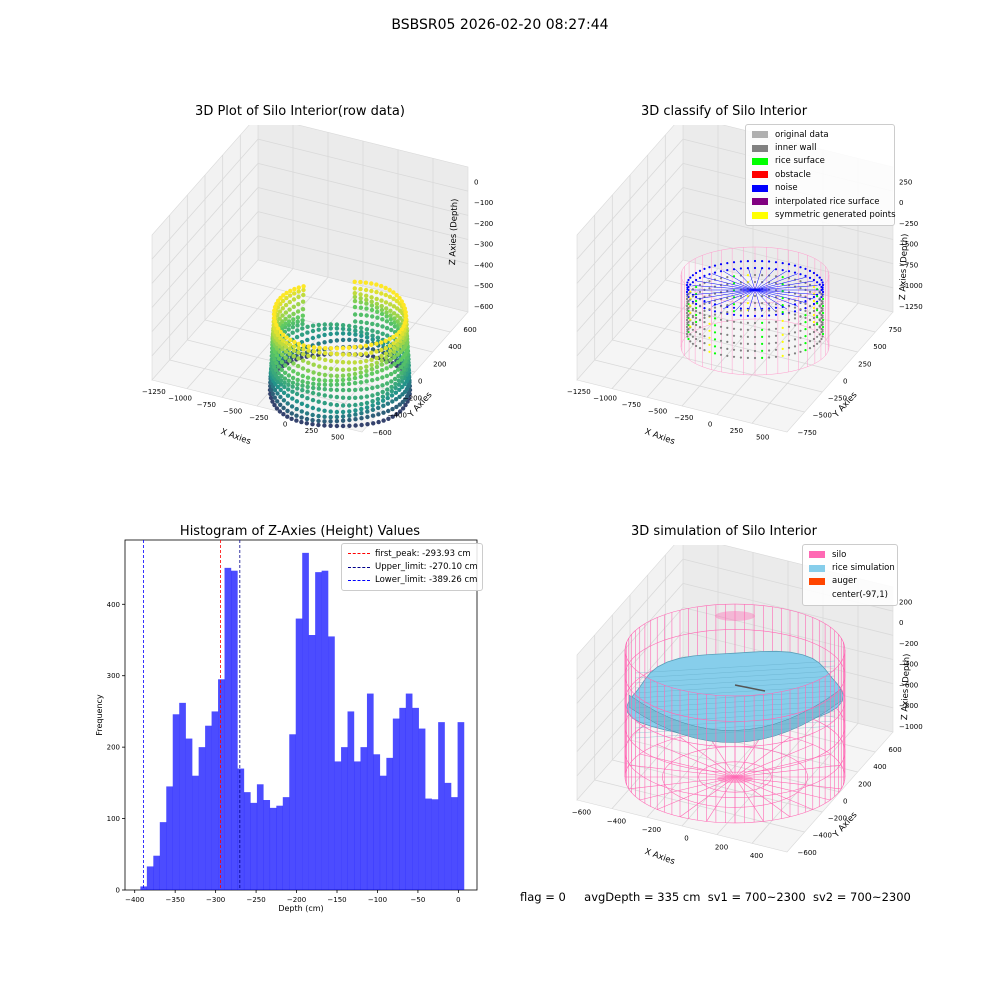 The width and height of the screenshot is (1000, 1000). Describe the element at coordinates (724, 111) in the screenshot. I see `panel2-title: 3D classify of Silo Interior` at that location.